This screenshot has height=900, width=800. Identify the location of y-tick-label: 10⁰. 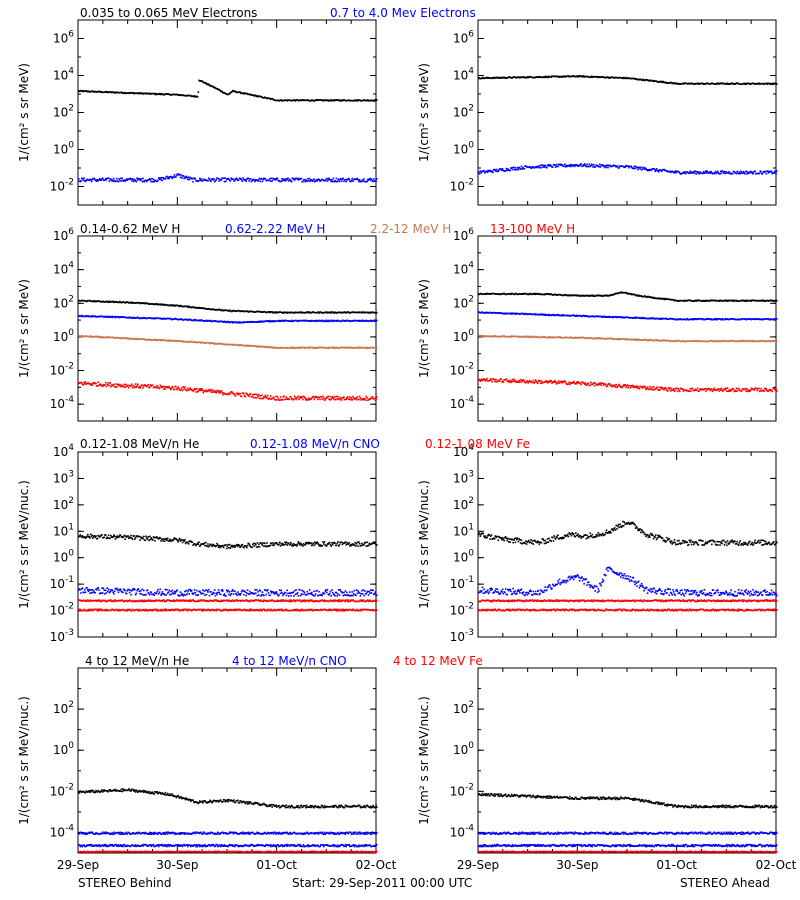
(63, 149).